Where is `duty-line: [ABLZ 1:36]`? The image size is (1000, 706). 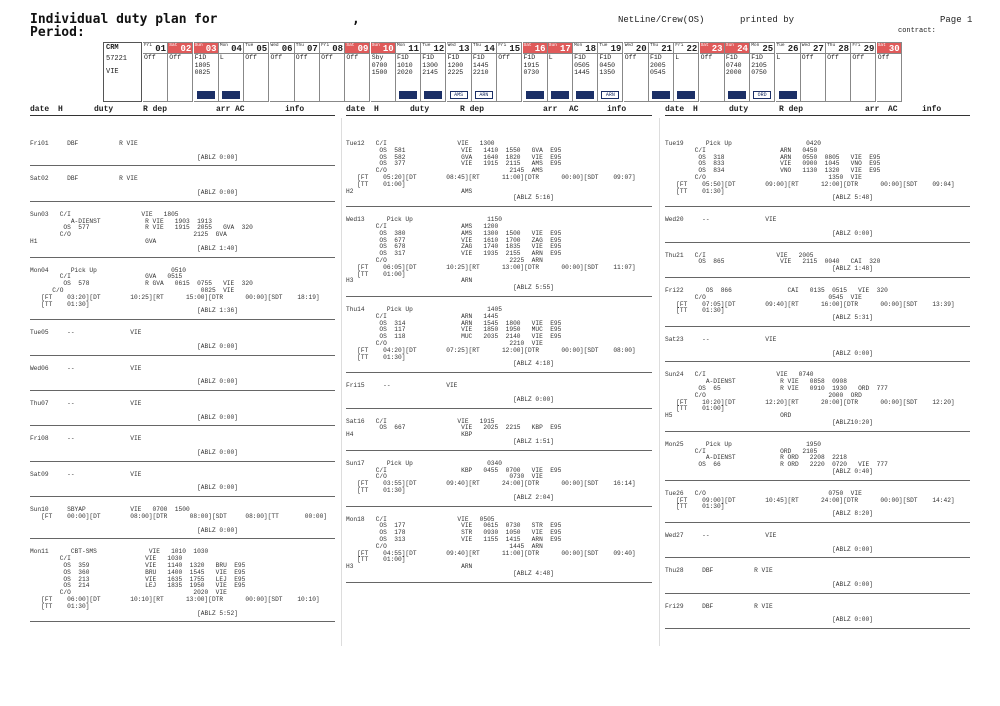
duty-line: [ABLZ 1:36] is located at coordinates (134, 311).